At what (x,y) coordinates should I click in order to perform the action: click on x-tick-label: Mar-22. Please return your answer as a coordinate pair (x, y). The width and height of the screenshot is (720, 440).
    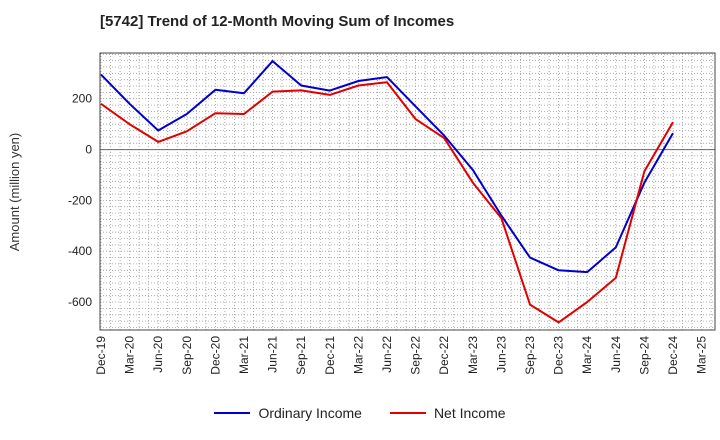
    Looking at the image, I should click on (358, 355).